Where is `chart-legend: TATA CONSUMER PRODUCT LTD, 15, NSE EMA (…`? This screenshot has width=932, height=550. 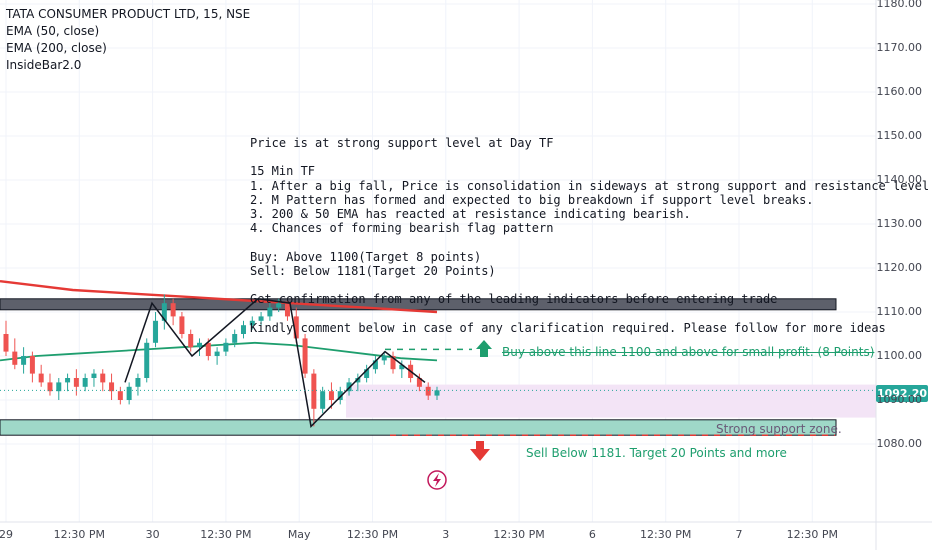
chart-legend: TATA CONSUMER PRODUCT LTD, 15, NSE EMA (… is located at coordinates (128, 40).